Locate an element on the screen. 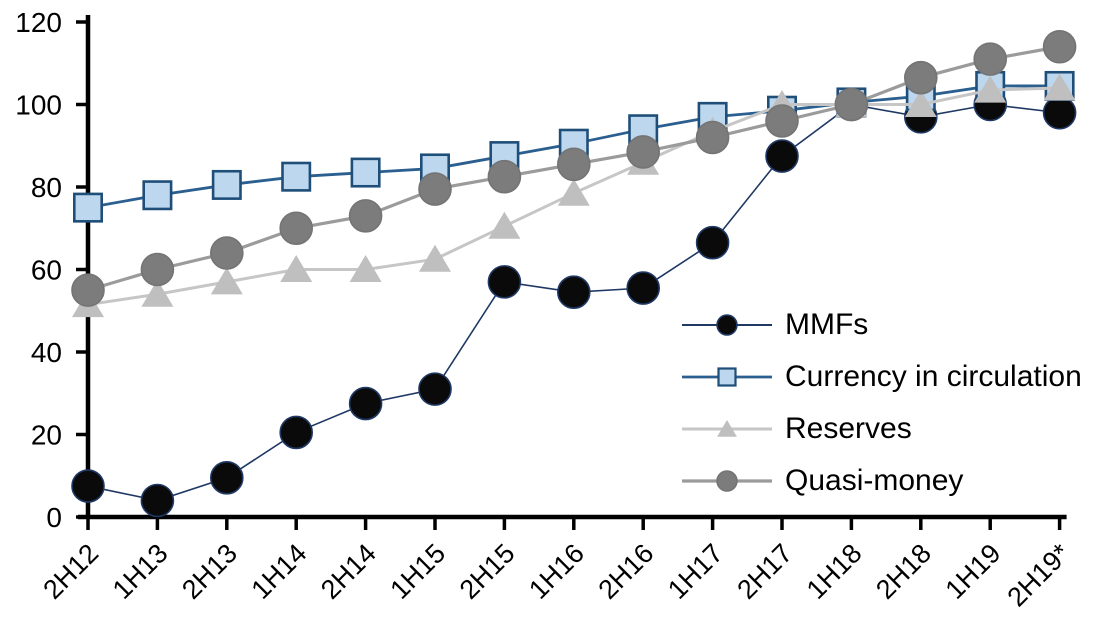 This screenshot has width=1119, height=640. legend-item-reserves: Reserves is located at coordinates (881, 429).